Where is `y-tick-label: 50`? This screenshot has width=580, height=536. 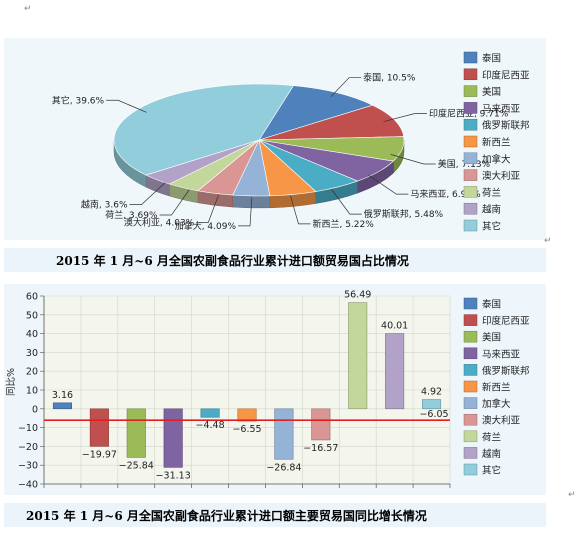
y-tick-label: 50 is located at coordinates (32, 315).